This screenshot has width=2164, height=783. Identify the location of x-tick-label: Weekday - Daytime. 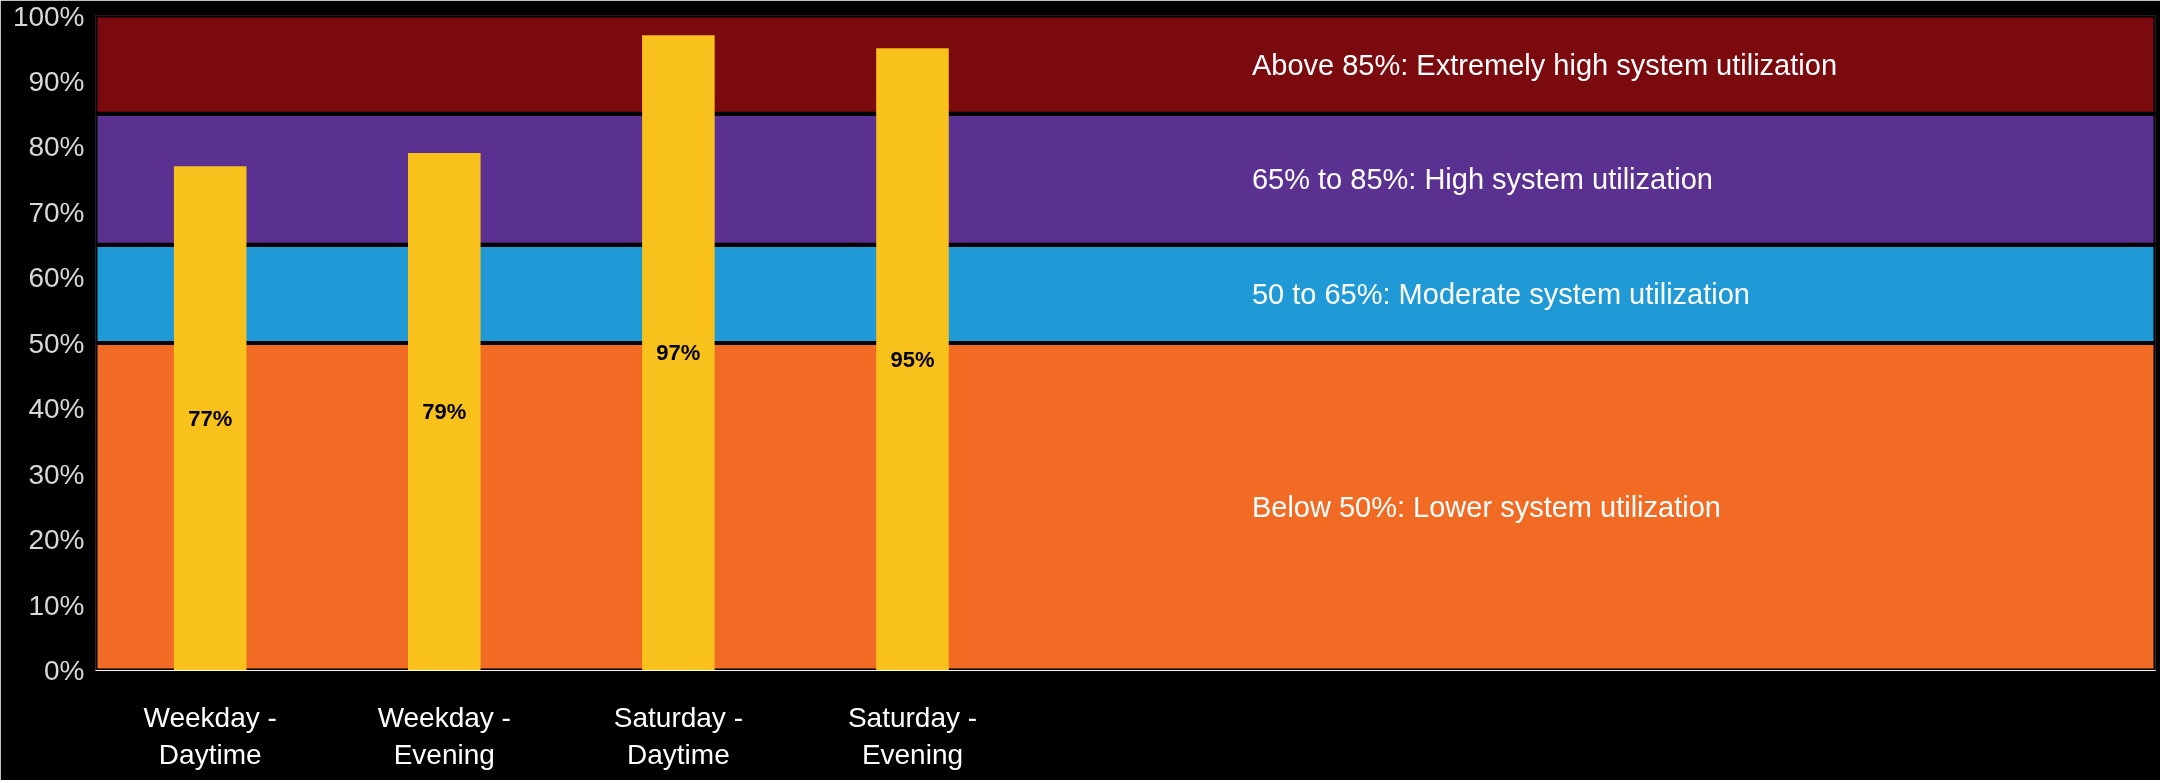
(210, 735).